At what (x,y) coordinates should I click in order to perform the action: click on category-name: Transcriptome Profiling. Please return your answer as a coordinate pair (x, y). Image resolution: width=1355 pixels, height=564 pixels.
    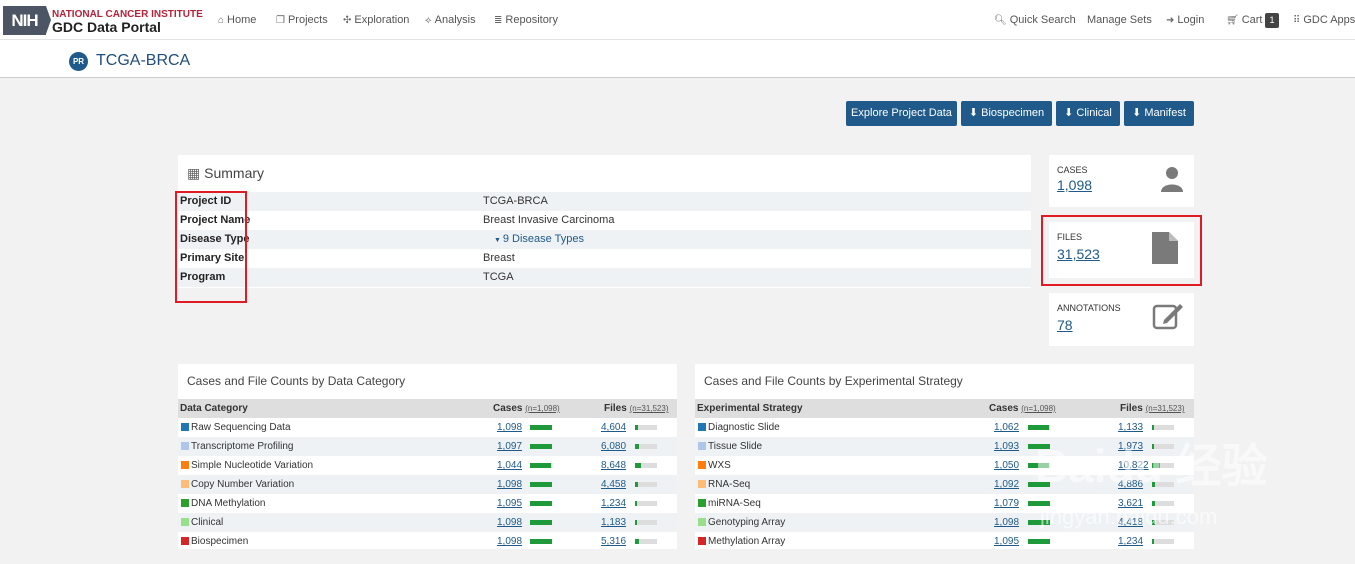
    Looking at the image, I should click on (242, 446).